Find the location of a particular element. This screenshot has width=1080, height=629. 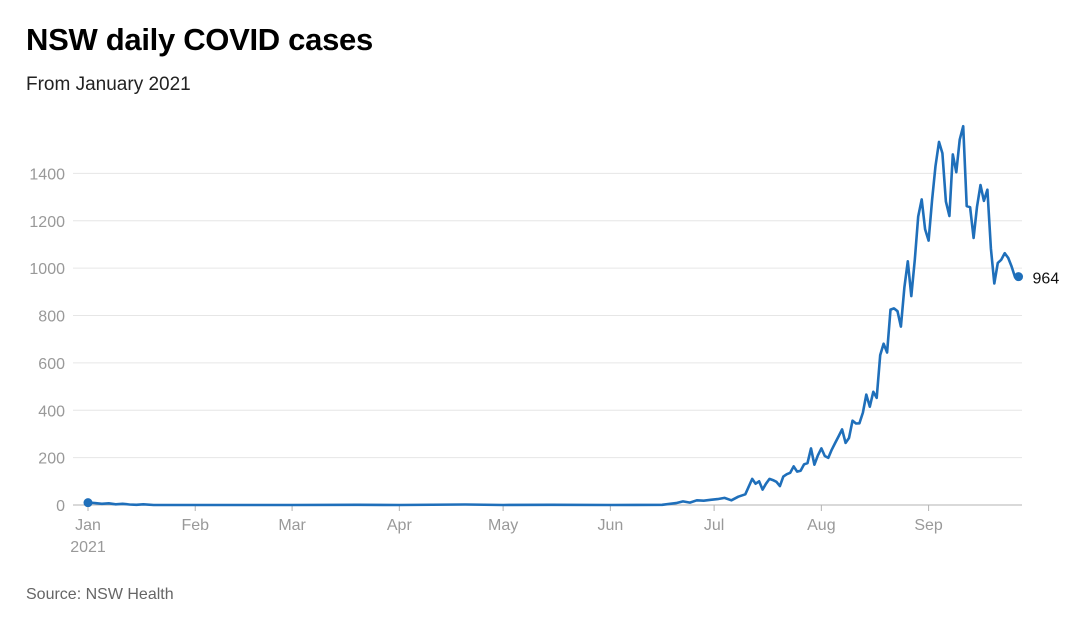

y-tick-label: 1400 is located at coordinates (47, 174).